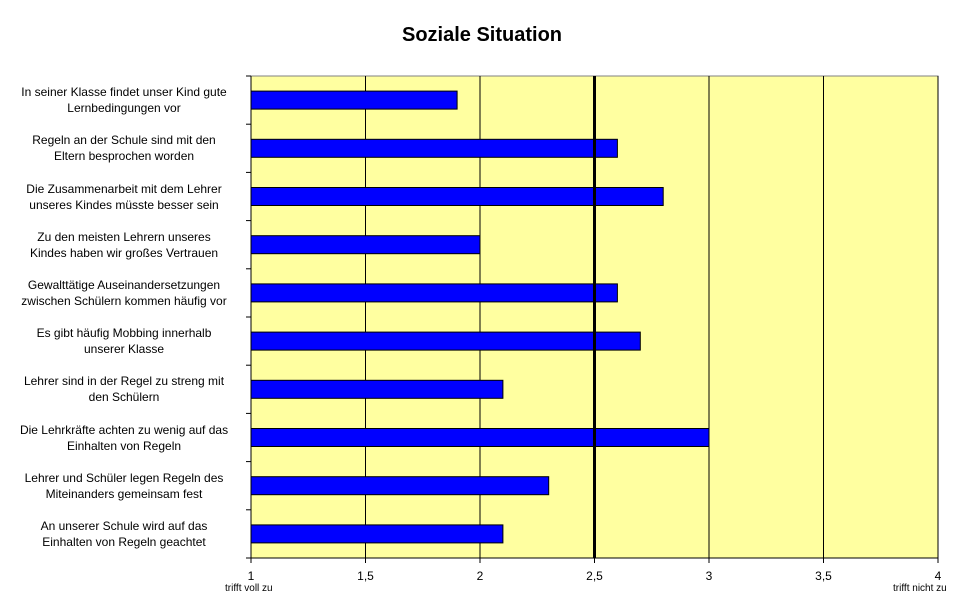 The height and width of the screenshot is (604, 964). Describe the element at coordinates (938, 576) in the screenshot. I see `x-tick-label: 4` at that location.